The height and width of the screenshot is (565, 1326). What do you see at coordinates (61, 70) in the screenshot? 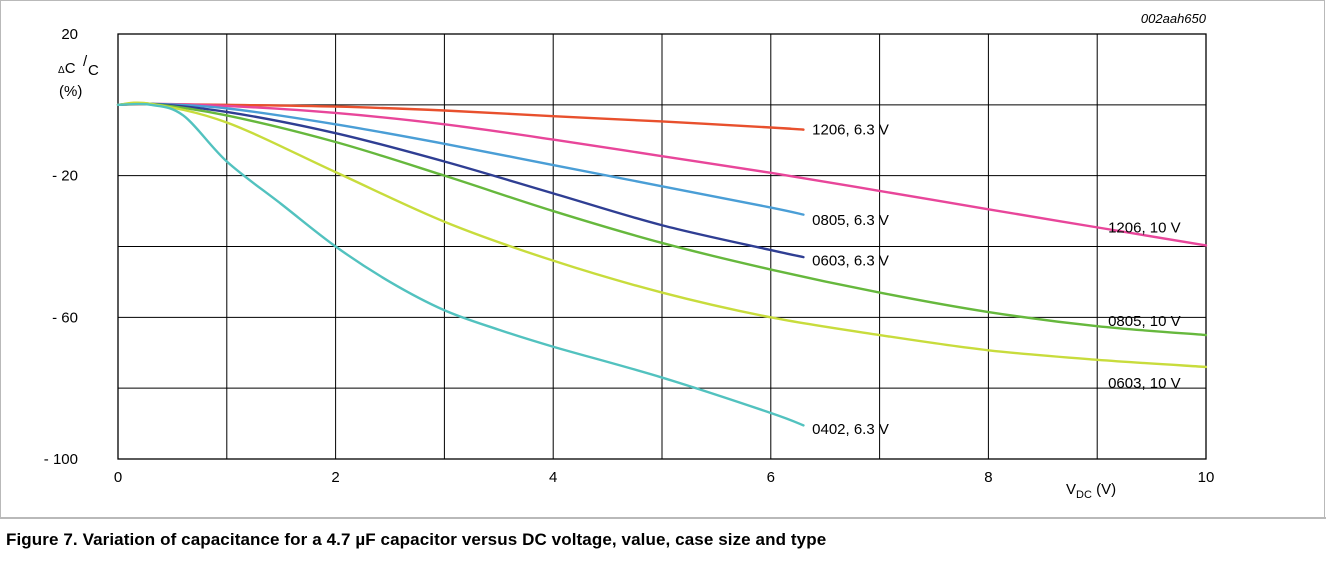
I see `y-label-delta: Δ` at bounding box center [61, 70].